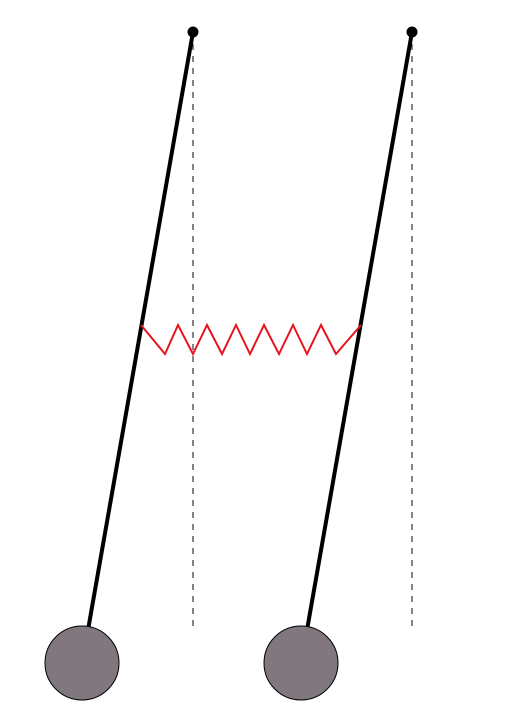  Describe the element at coordinates (301, 663) in the screenshot. I see `right-pendulum-bob` at that location.